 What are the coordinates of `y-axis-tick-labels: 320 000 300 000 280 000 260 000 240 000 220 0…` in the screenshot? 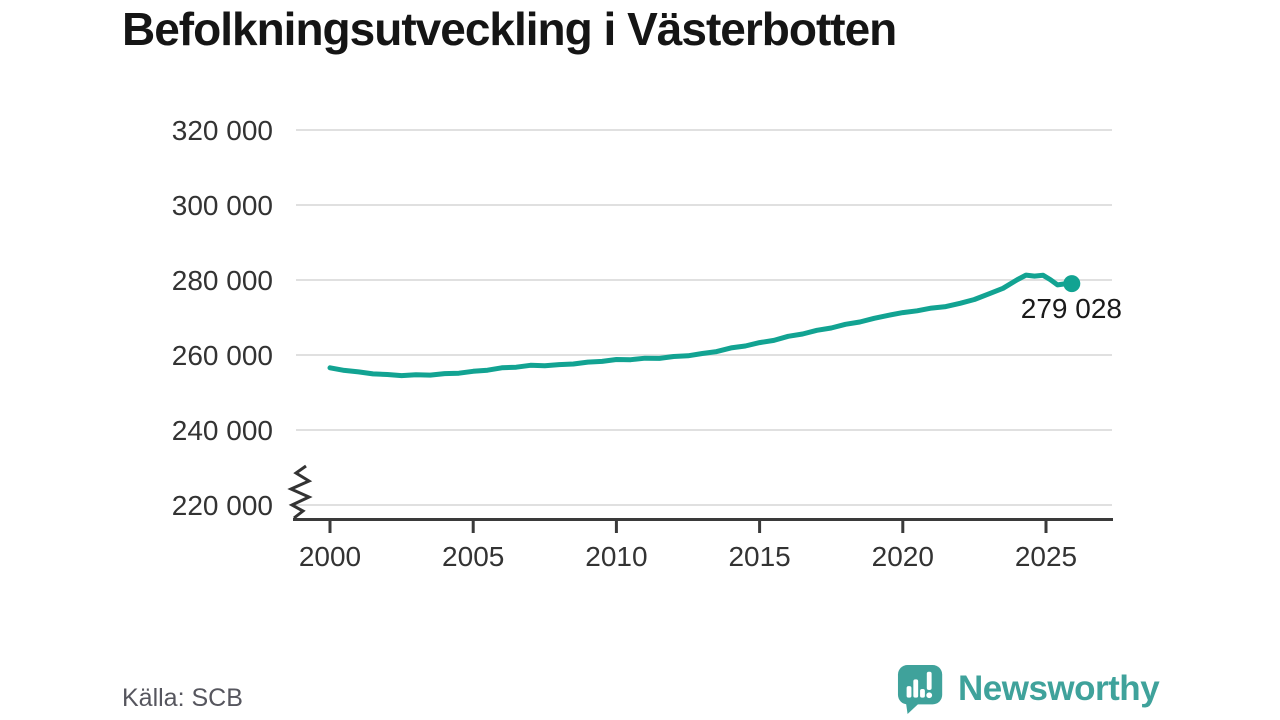 It's located at (222, 318).